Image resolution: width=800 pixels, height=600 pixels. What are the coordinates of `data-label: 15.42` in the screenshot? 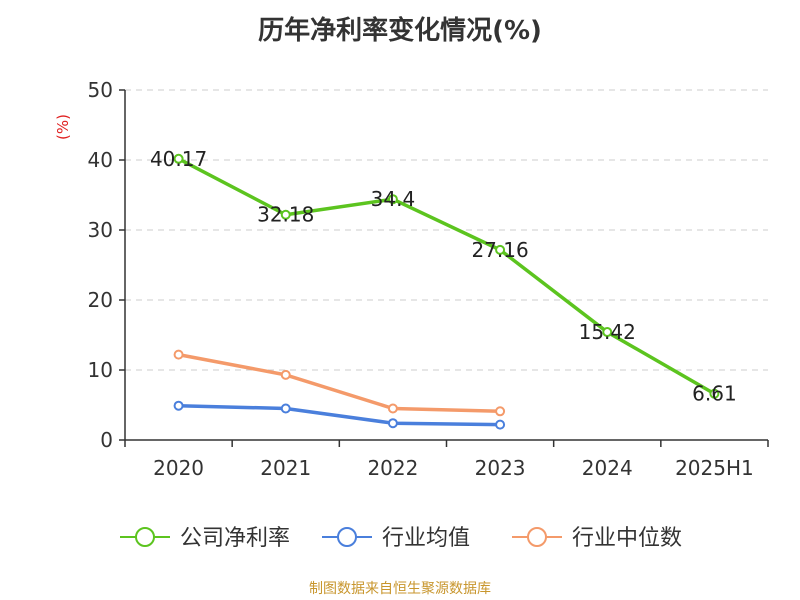 It's located at (607, 332).